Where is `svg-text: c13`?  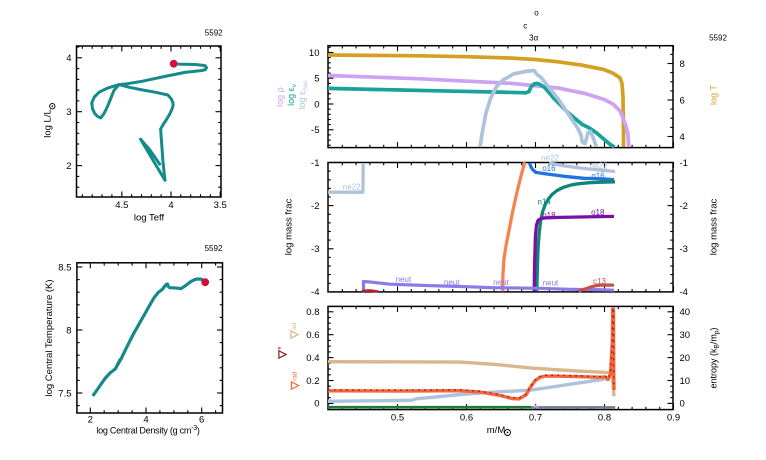
svg-text: c13 is located at coordinates (599, 281).